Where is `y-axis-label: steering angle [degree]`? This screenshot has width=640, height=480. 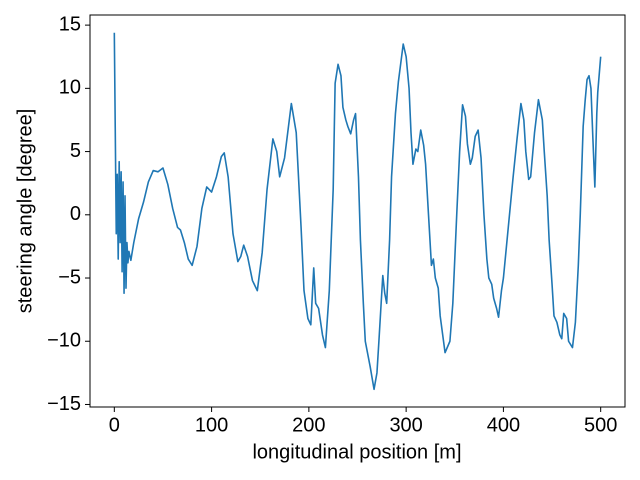
y-axis-label: steering angle [degree] is located at coordinates (25, 211).